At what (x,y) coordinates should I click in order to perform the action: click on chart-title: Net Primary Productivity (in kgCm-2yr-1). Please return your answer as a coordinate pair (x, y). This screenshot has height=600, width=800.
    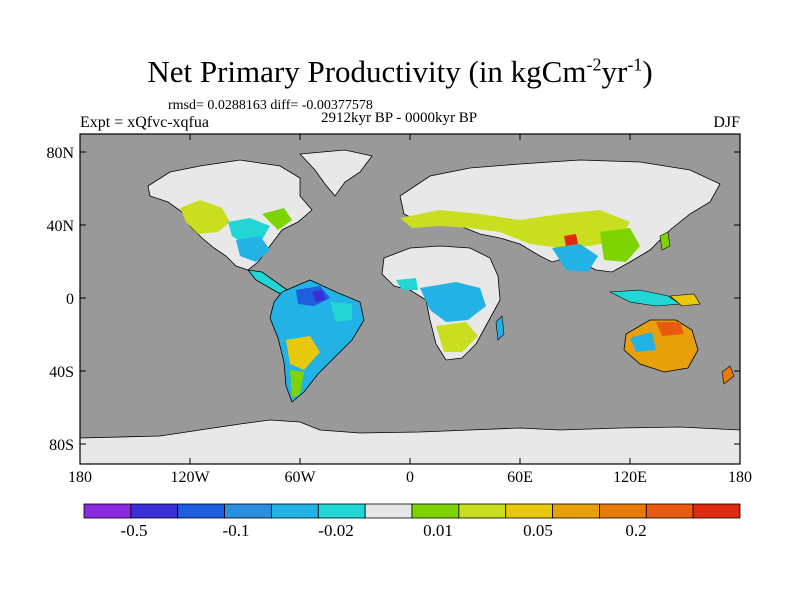
    Looking at the image, I should click on (400, 72).